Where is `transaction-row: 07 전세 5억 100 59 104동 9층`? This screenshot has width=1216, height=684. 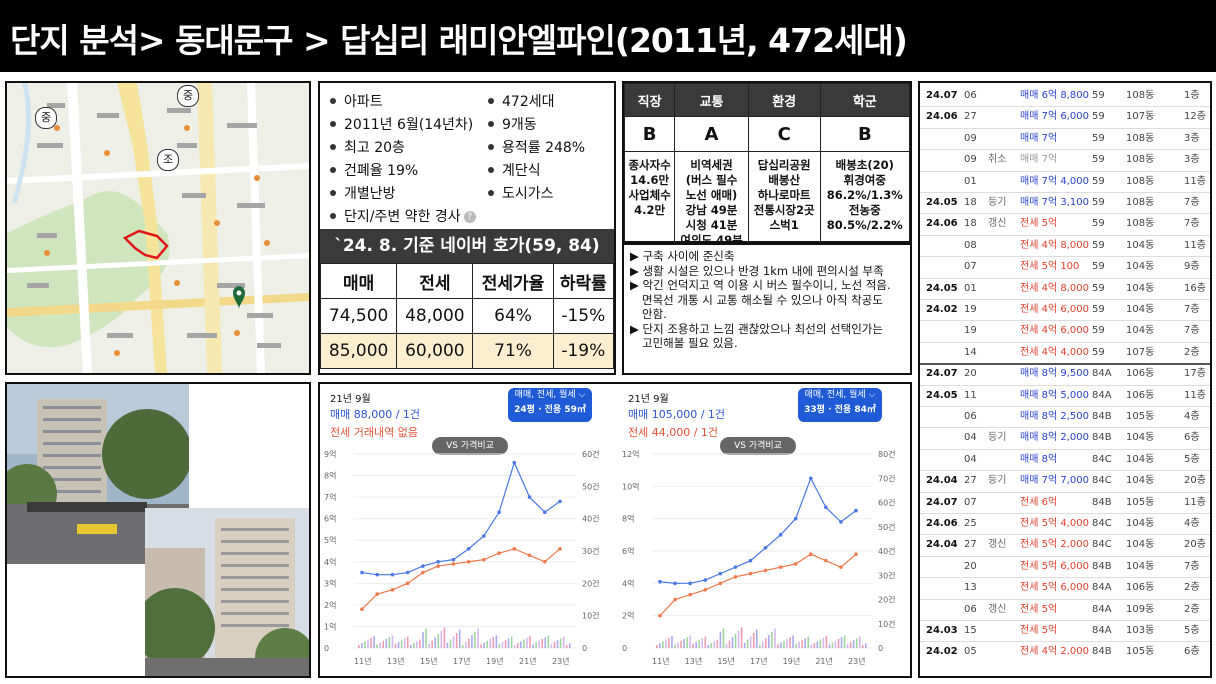
transaction-row: 07 전세 5억 100 59 104동 9층 is located at coordinates (1065, 267).